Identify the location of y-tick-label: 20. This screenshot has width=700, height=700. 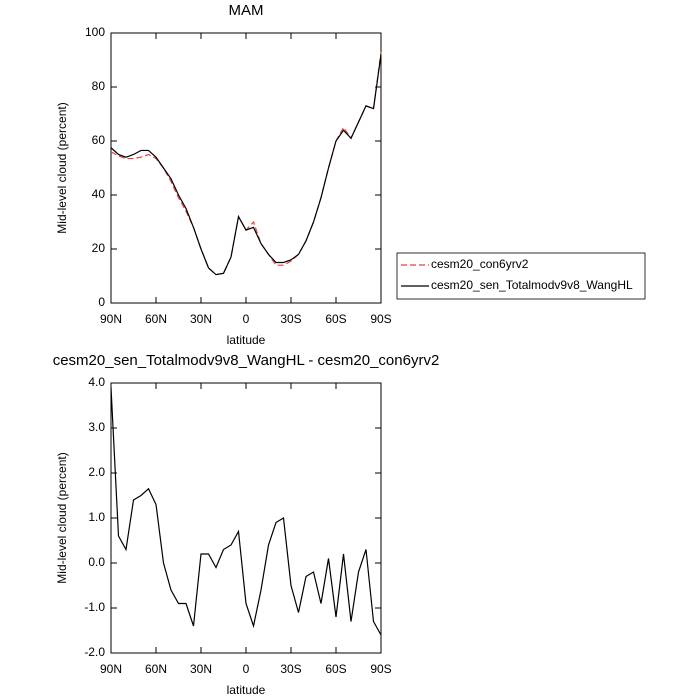
(99, 248).